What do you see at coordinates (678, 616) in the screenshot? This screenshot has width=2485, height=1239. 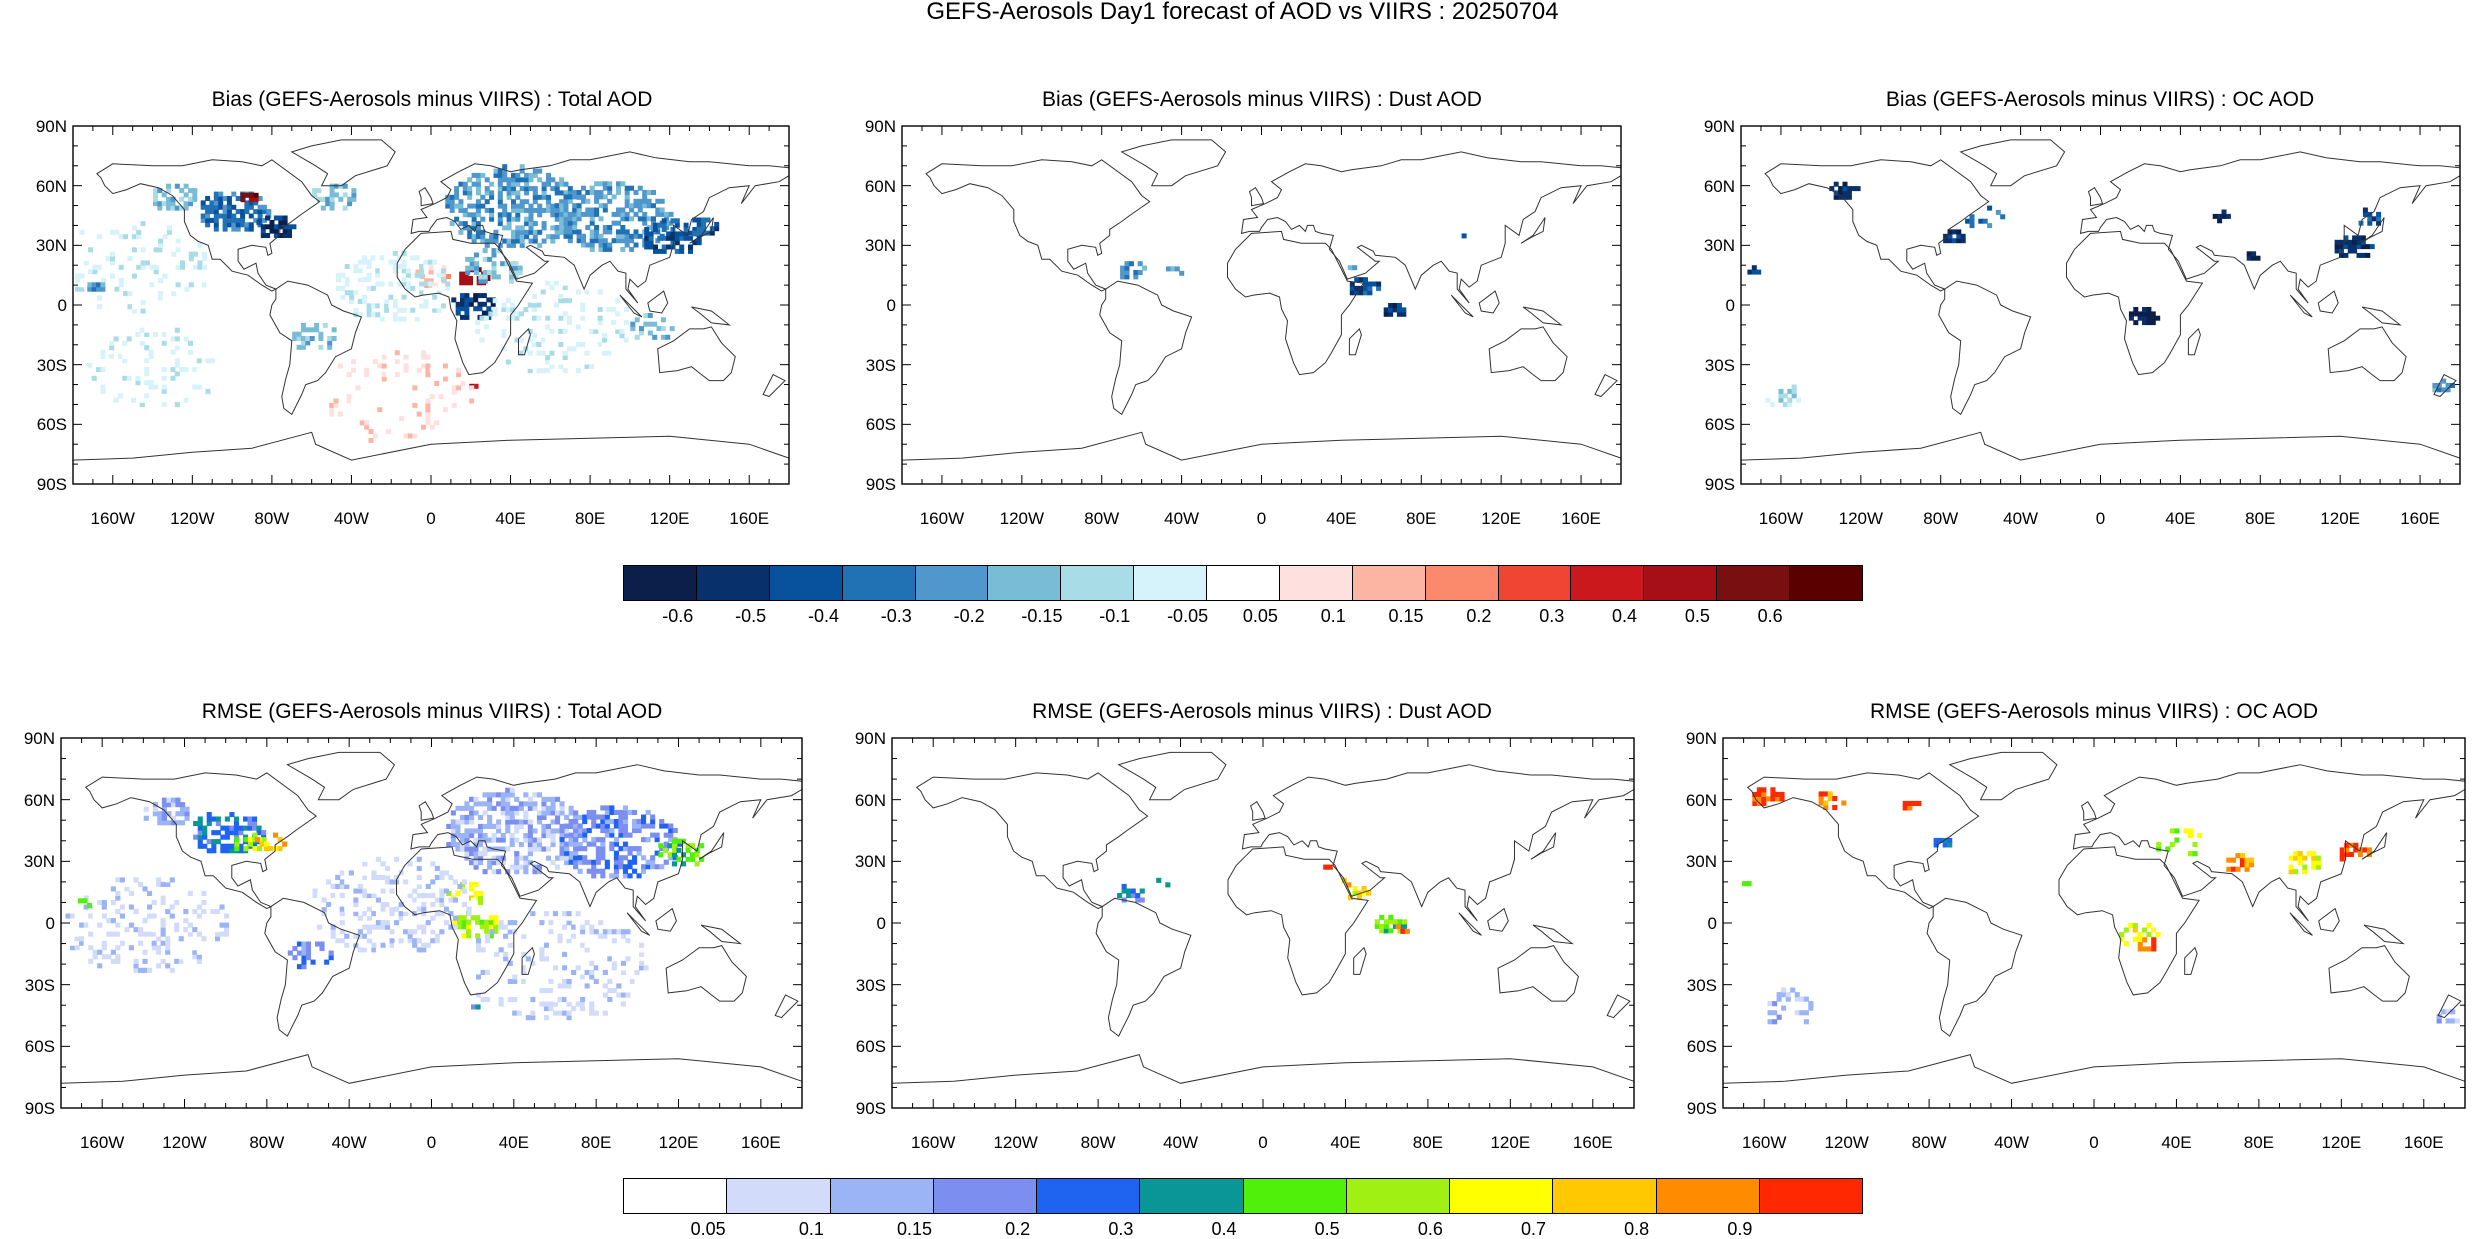 I see `colorbar-label: -0.6` at bounding box center [678, 616].